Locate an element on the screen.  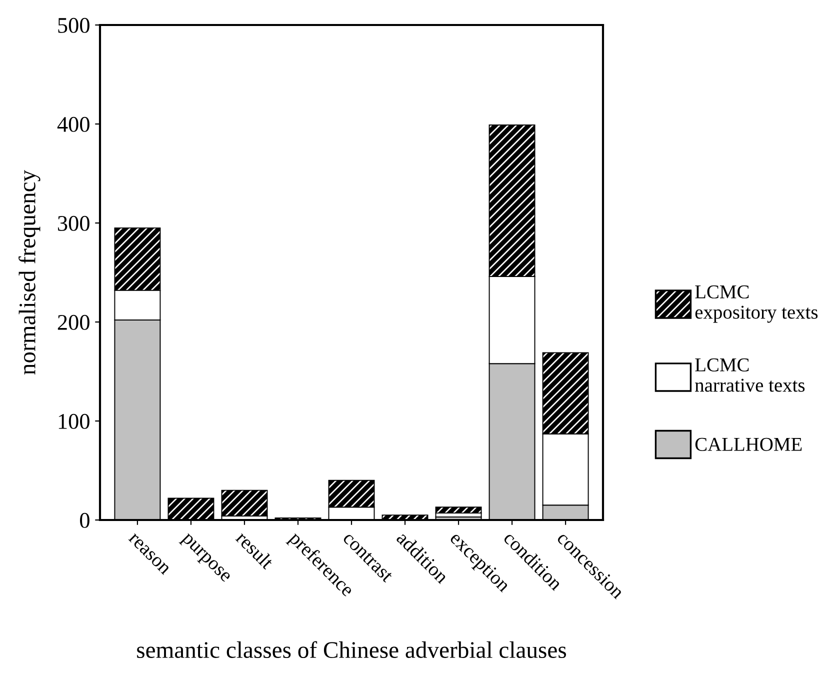
legend-label: CALLHOME is located at coordinates (748, 444).